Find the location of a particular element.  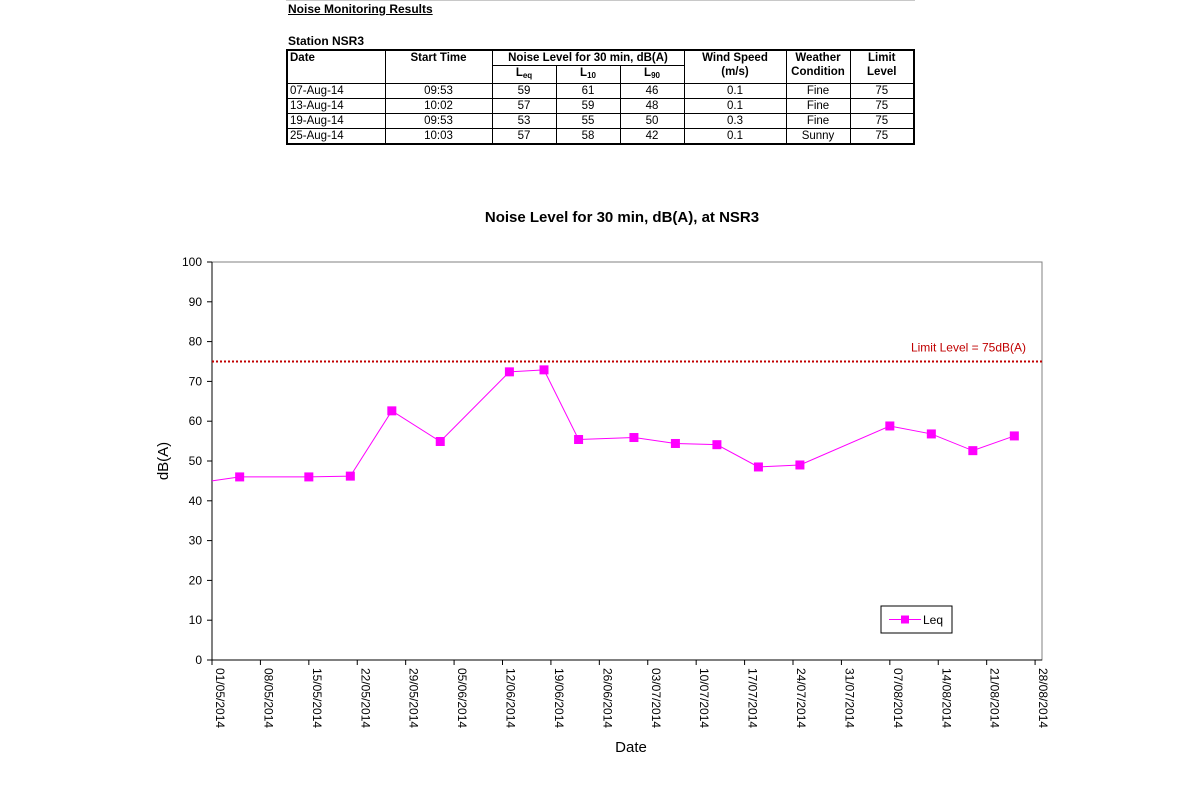

header-wind-speed: Wind Speed (m/s) is located at coordinates (735, 66).